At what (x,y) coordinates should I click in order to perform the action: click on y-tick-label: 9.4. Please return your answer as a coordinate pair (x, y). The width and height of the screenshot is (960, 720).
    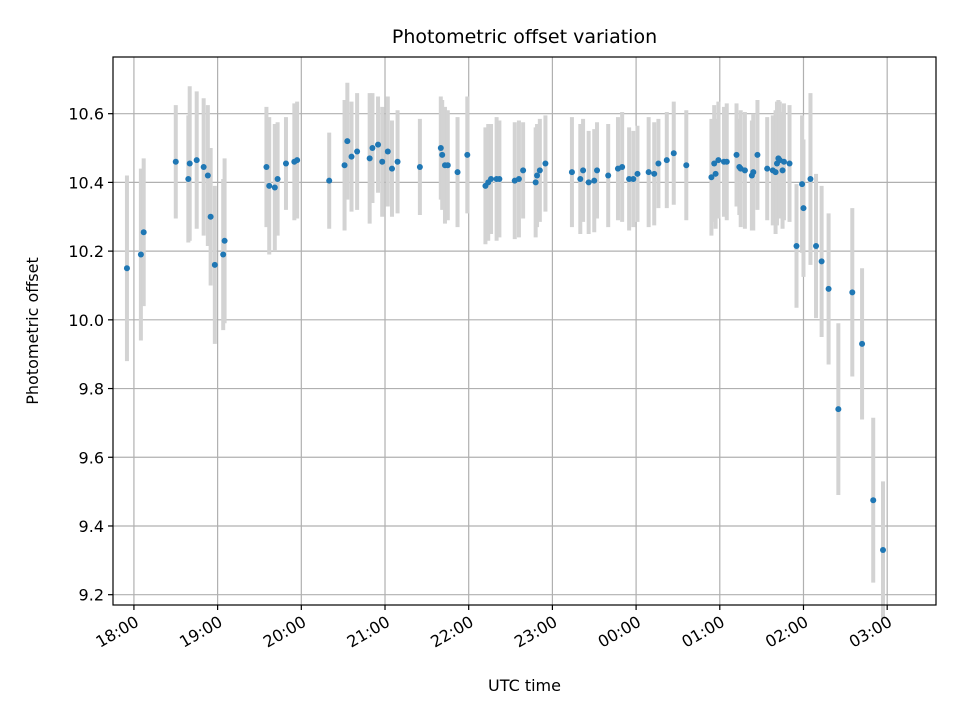
    Looking at the image, I should click on (91, 526).